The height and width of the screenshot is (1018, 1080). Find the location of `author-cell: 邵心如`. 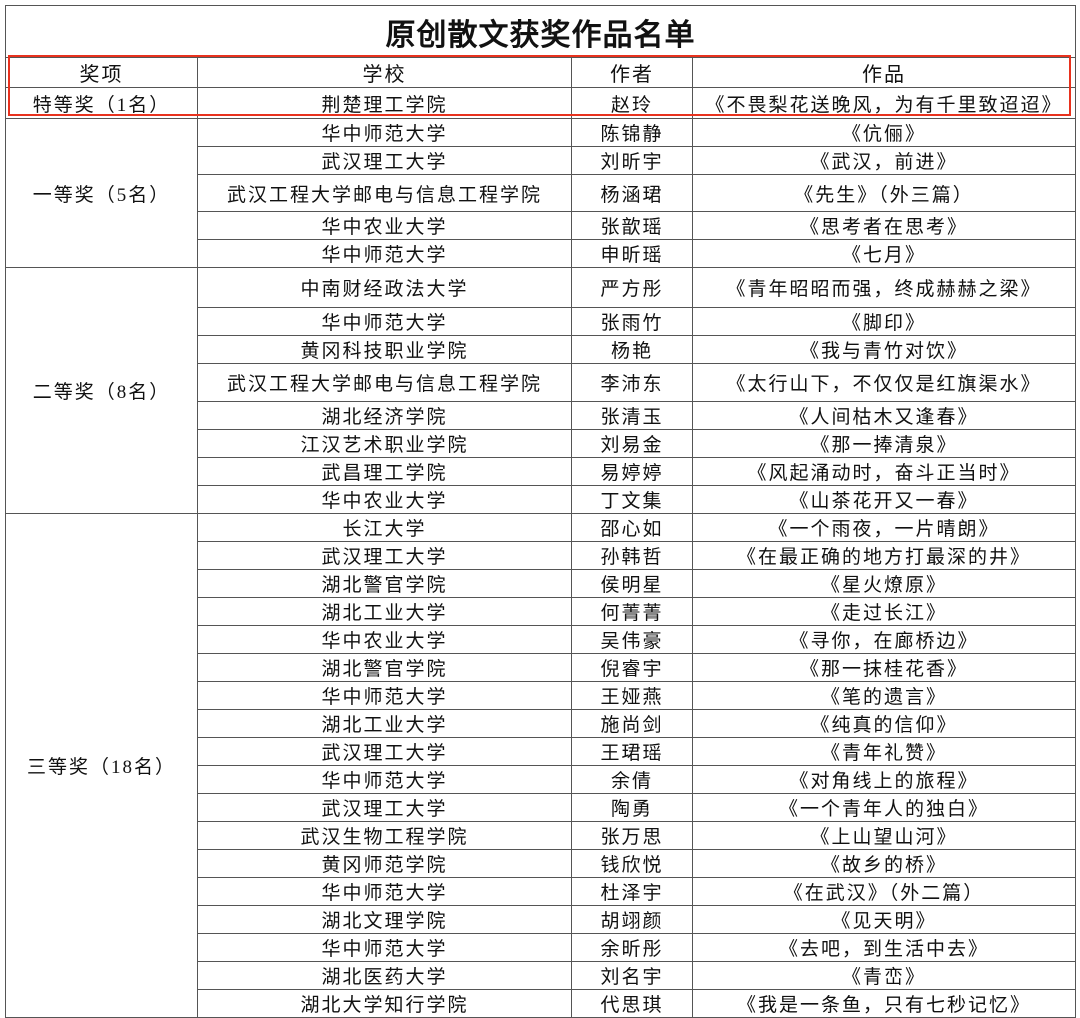

author-cell: 邵心如 is located at coordinates (632, 527).